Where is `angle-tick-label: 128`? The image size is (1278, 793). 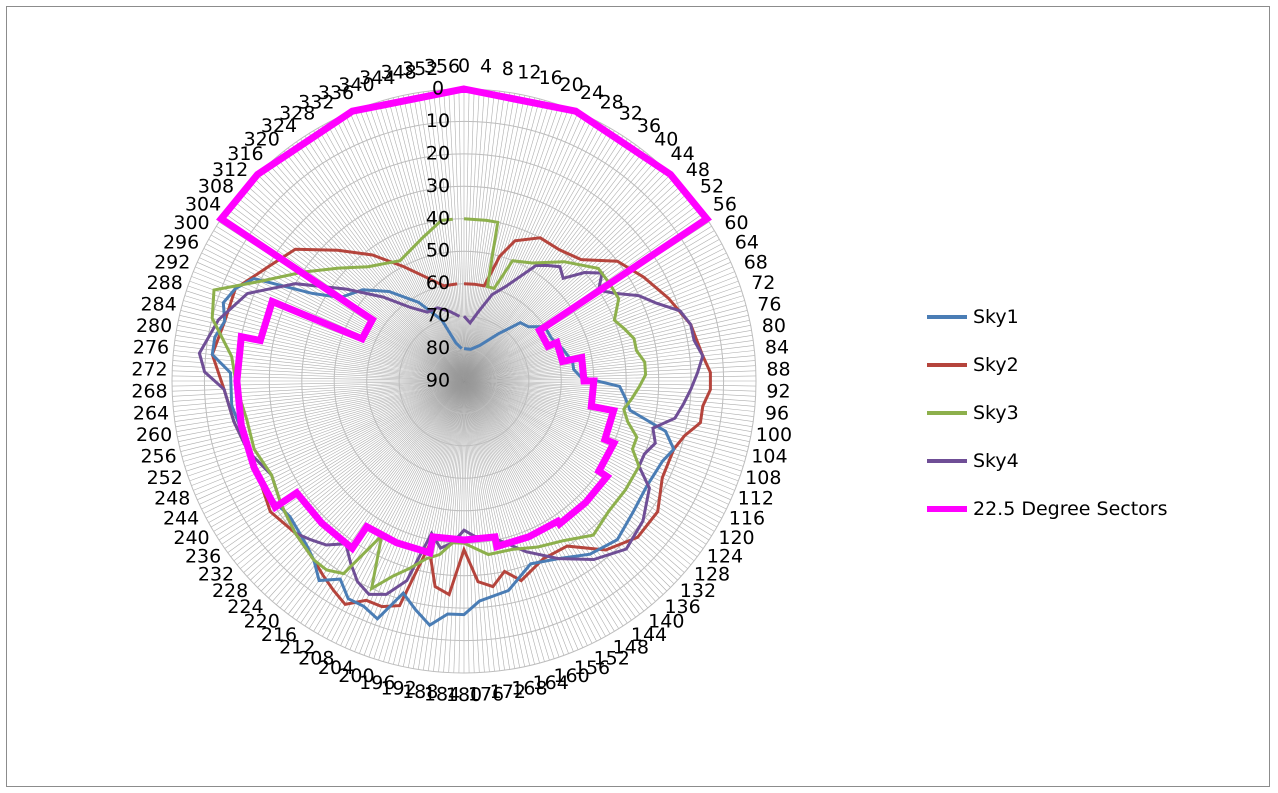 angle-tick-label: 128 is located at coordinates (712, 574).